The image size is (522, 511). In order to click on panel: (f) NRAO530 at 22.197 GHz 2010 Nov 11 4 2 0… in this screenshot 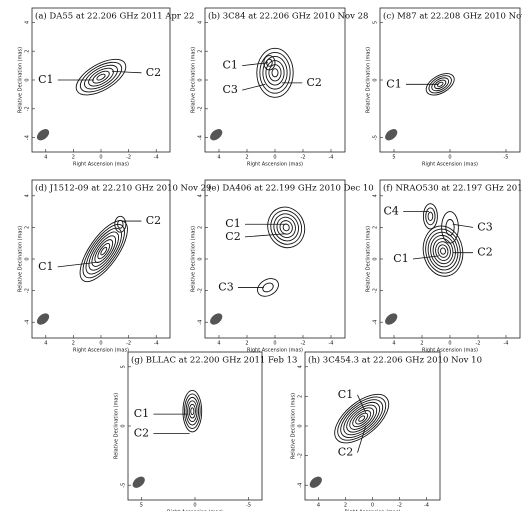, I will do `click(444, 266)`.